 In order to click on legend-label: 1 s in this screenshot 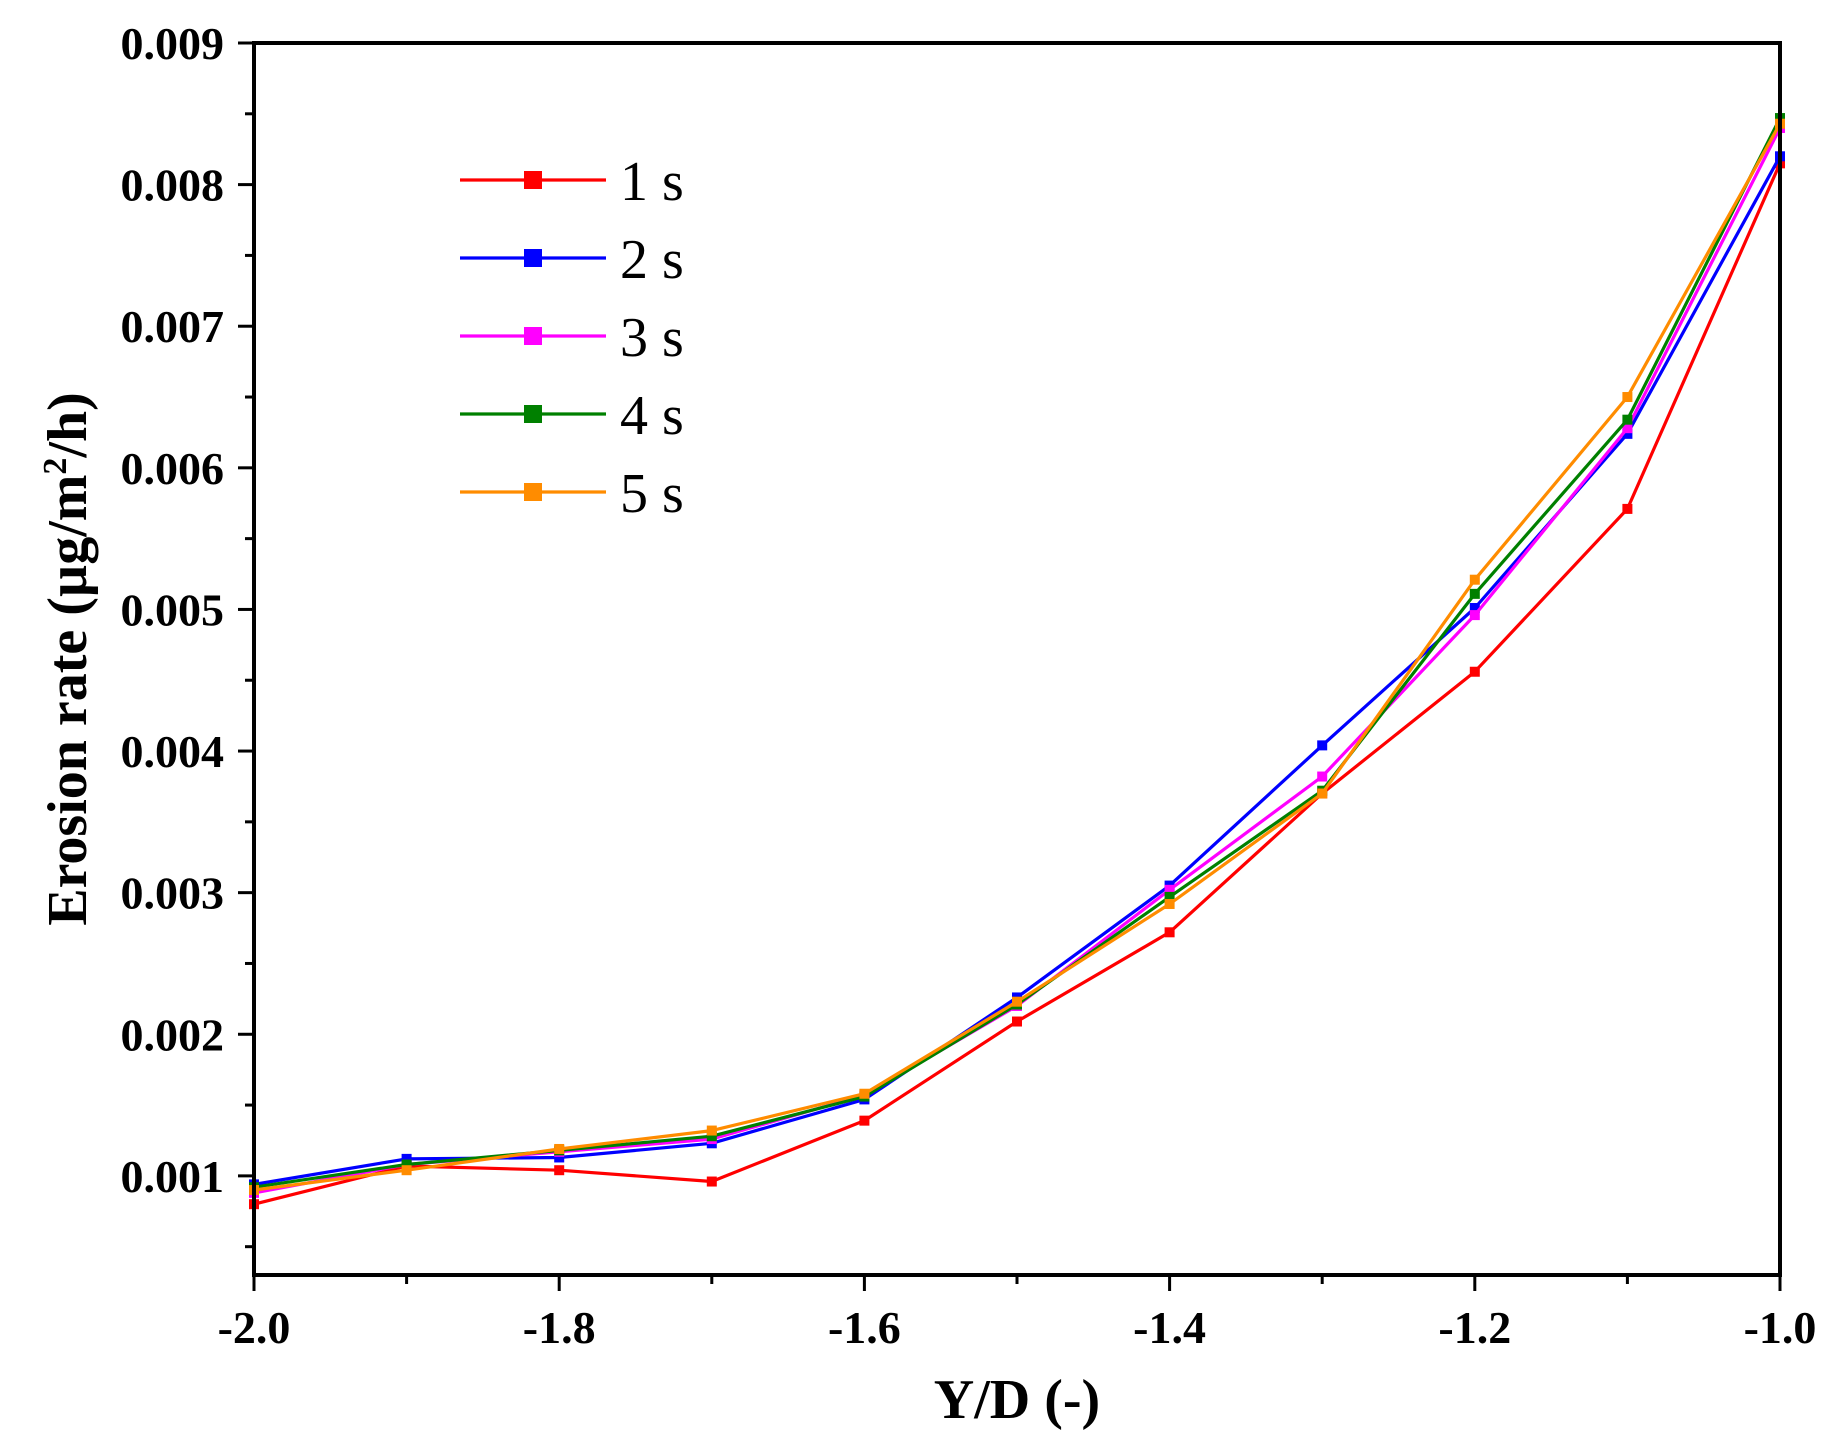, I will do `click(652, 182)`.